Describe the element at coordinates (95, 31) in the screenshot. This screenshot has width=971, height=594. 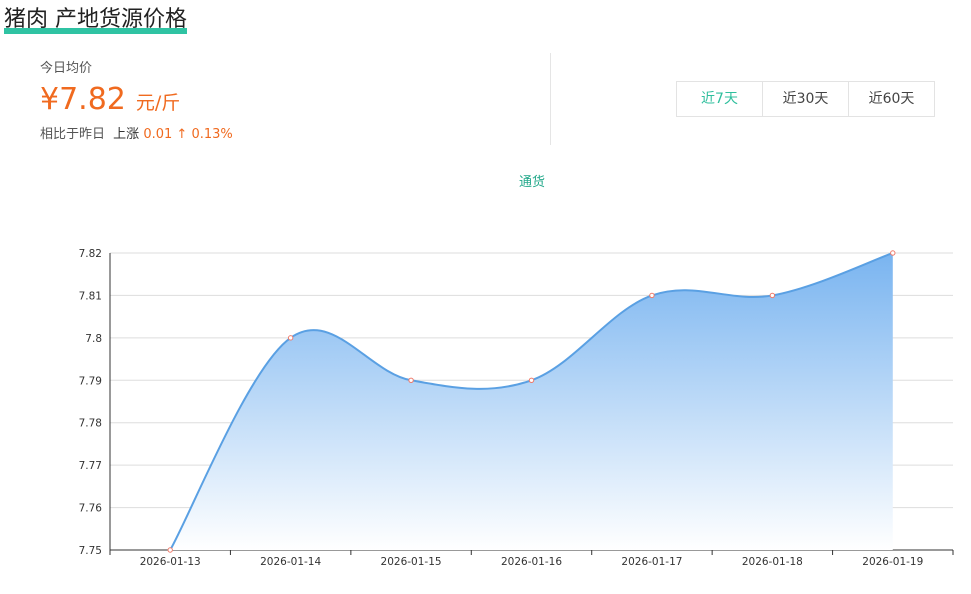
I see `title-underline` at that location.